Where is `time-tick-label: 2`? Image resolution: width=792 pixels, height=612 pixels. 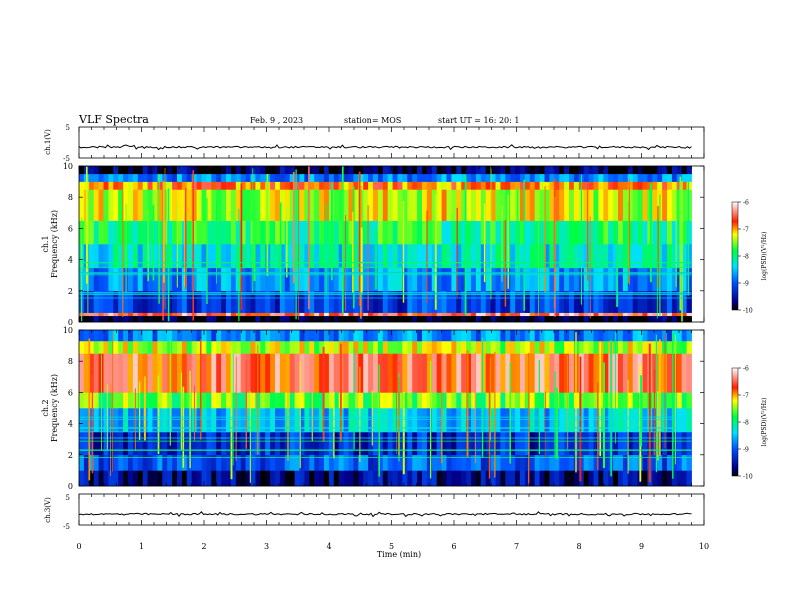 time-tick-label: 2 is located at coordinates (203, 546).